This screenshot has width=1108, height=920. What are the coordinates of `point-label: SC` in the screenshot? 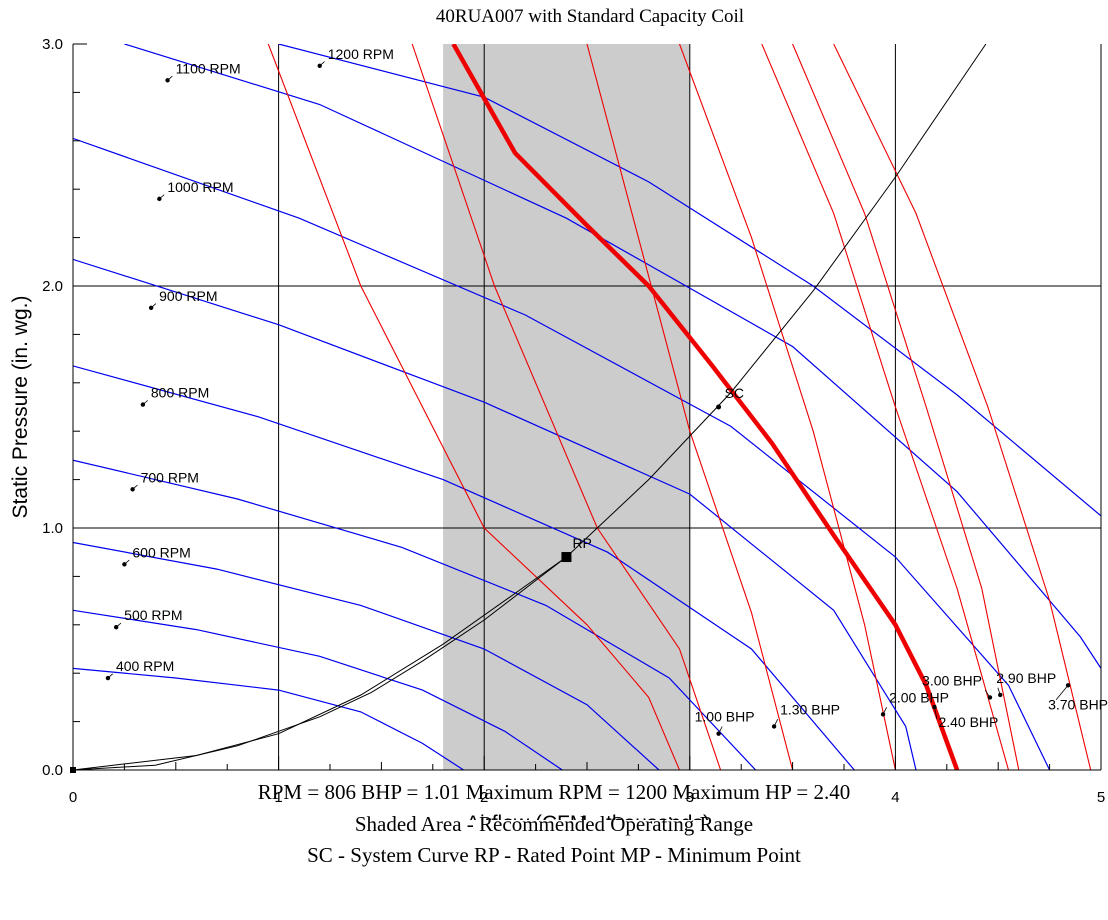 It's located at (734, 393).